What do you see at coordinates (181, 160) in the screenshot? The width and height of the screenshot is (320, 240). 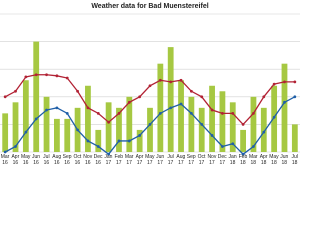 I see `x-tick-label: Aug 17` at bounding box center [181, 160].